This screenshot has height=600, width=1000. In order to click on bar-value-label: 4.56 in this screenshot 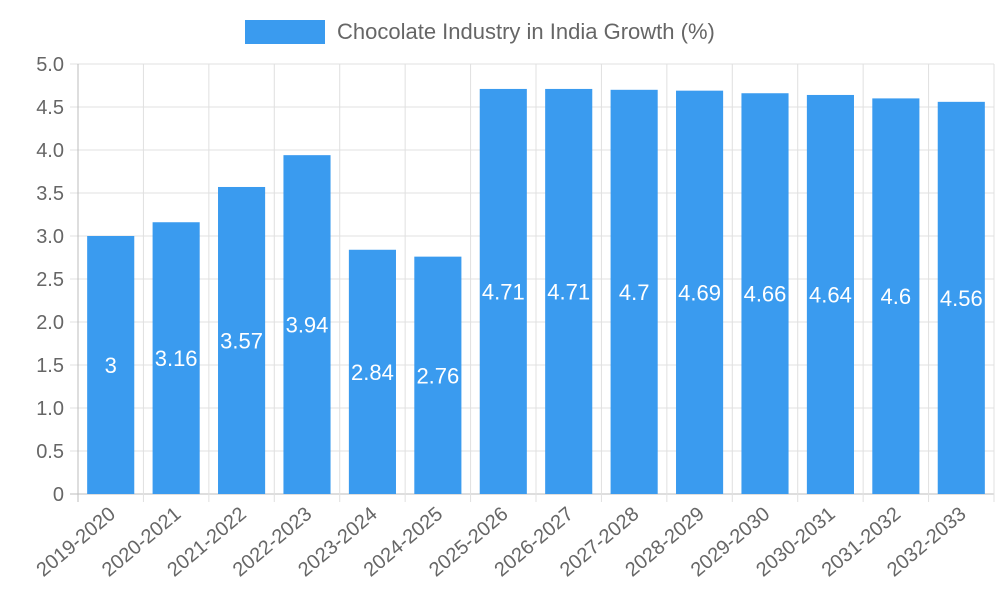, I will do `click(961, 298)`.